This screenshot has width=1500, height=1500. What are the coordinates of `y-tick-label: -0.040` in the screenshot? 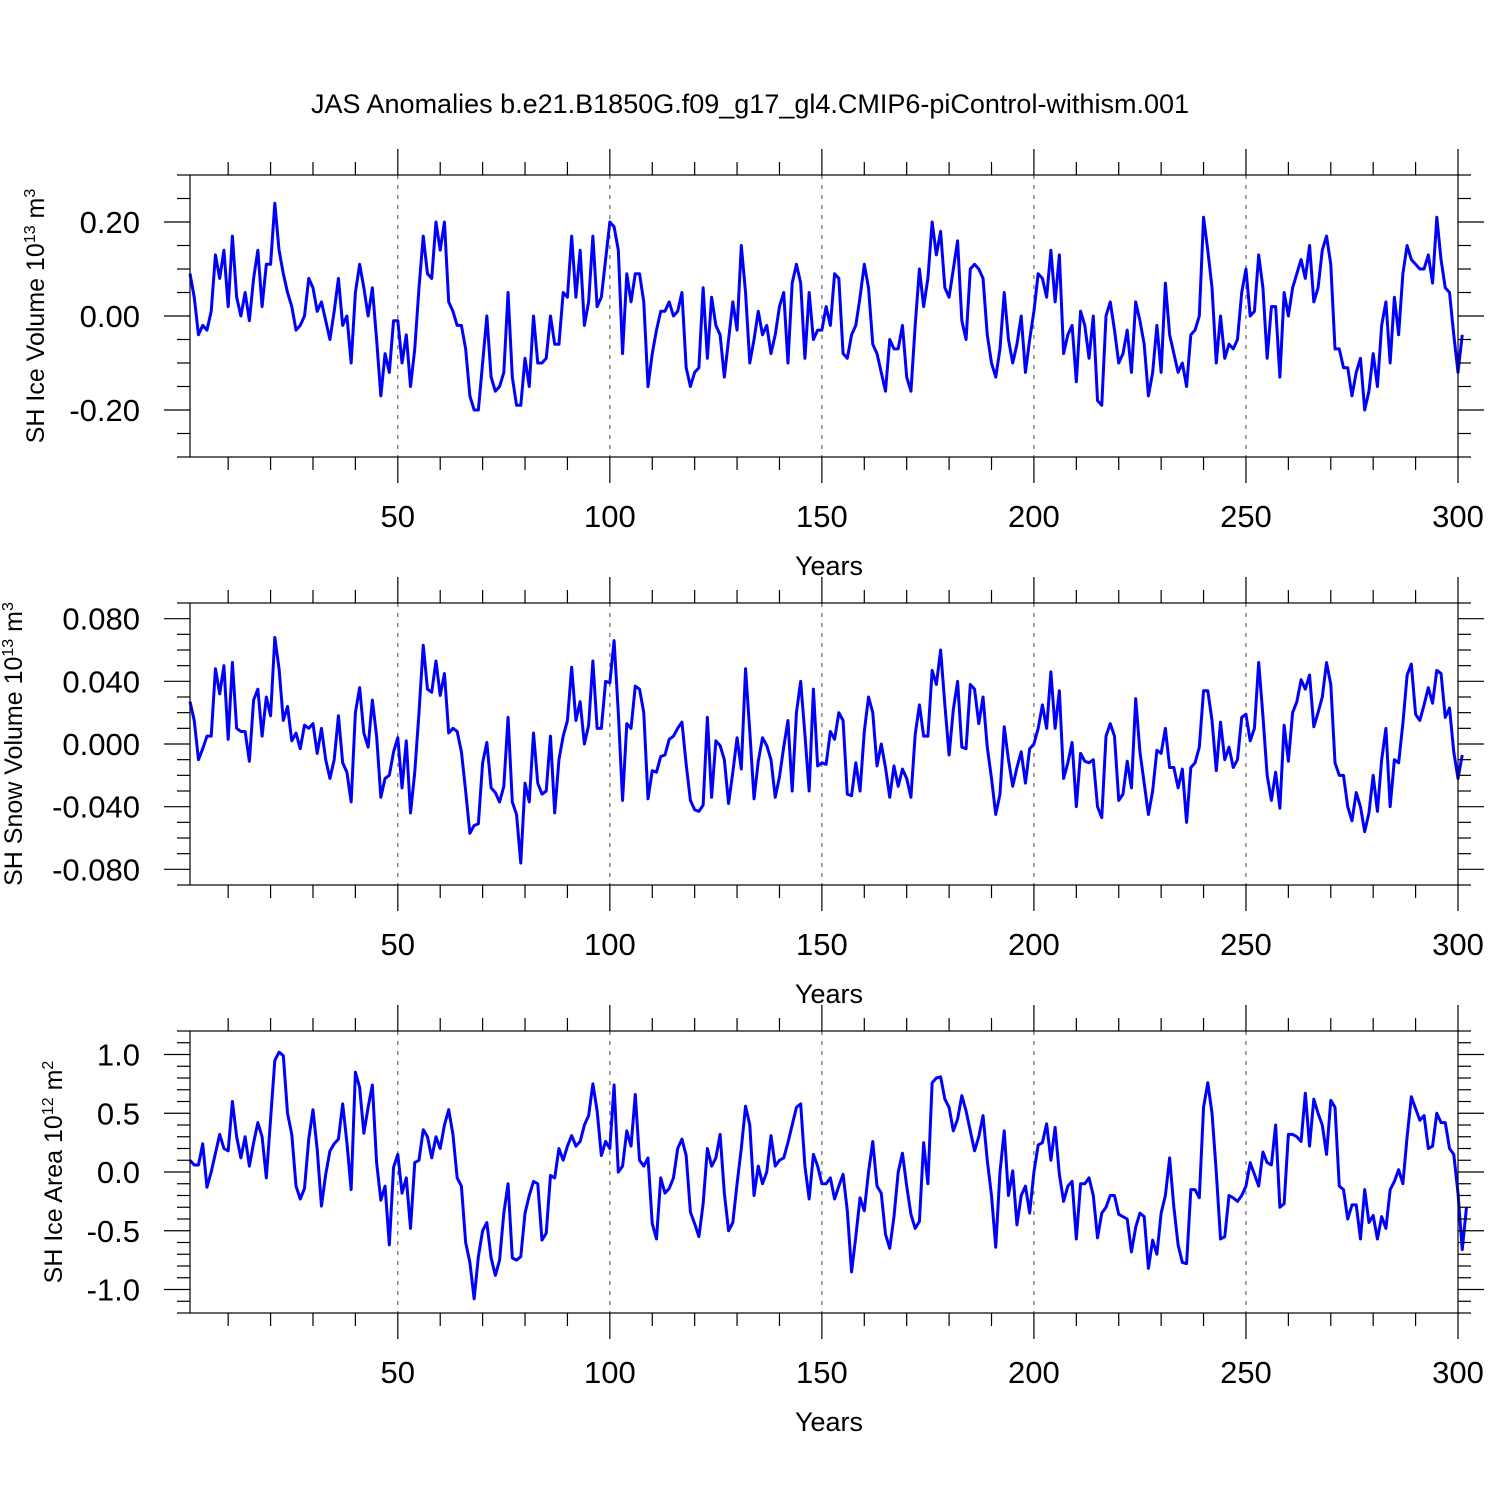 It's located at (96, 807).